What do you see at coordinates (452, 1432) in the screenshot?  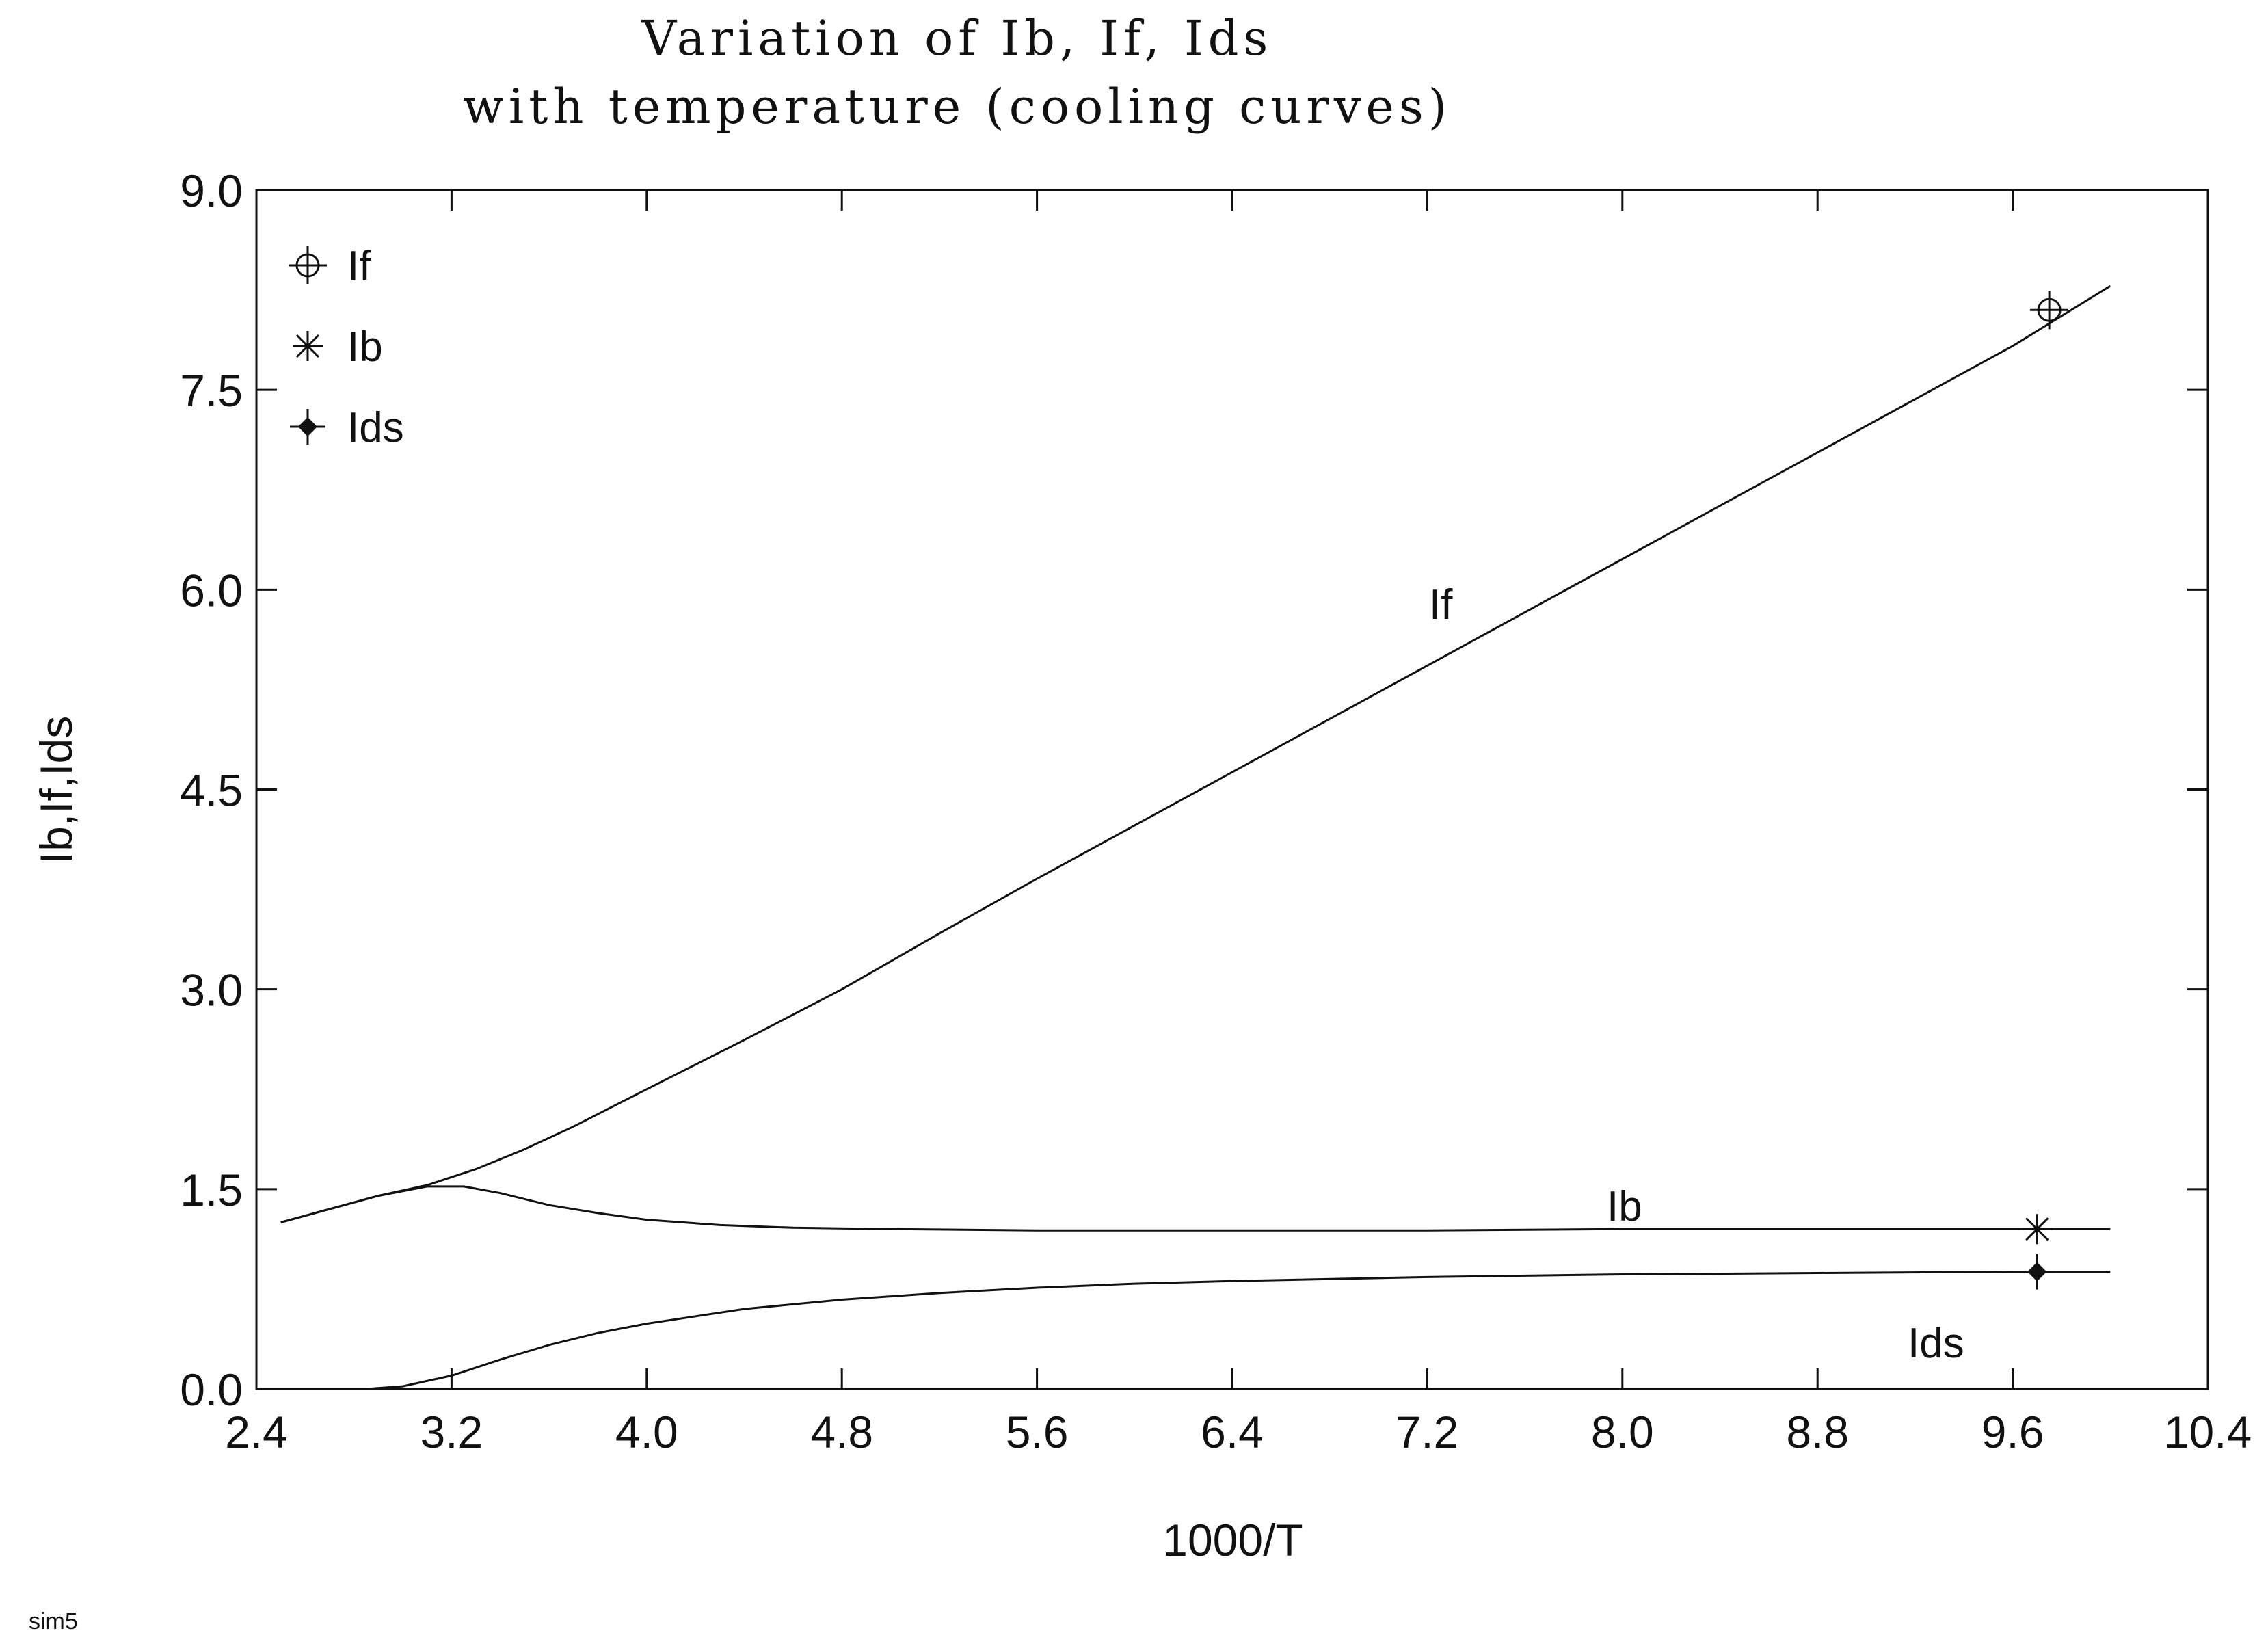 I see `x-tick-label: 3.2` at bounding box center [452, 1432].